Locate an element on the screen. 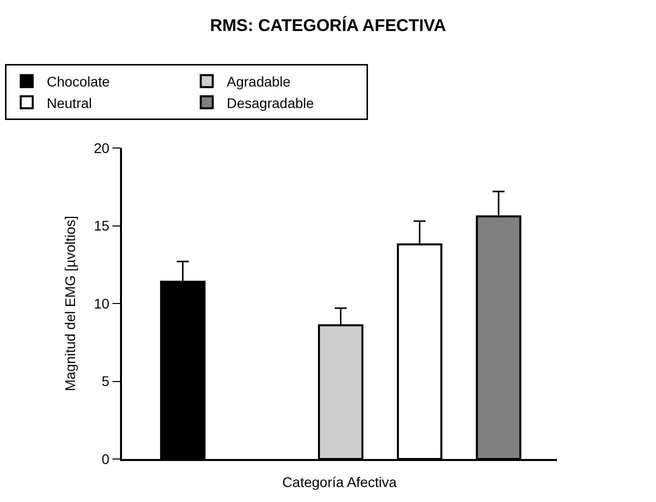 The width and height of the screenshot is (656, 502). y-tick-label: 15 is located at coordinates (102, 226).